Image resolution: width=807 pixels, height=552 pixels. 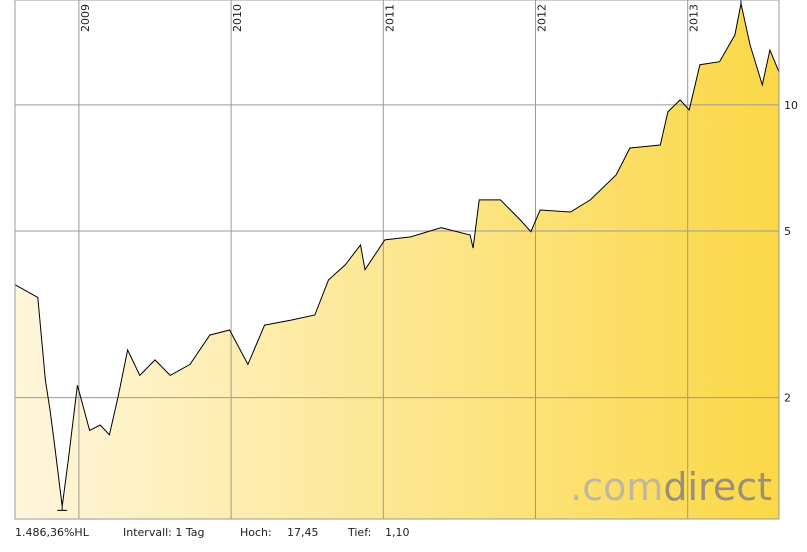 I want to click on high-marker, so click(x=740, y=2).